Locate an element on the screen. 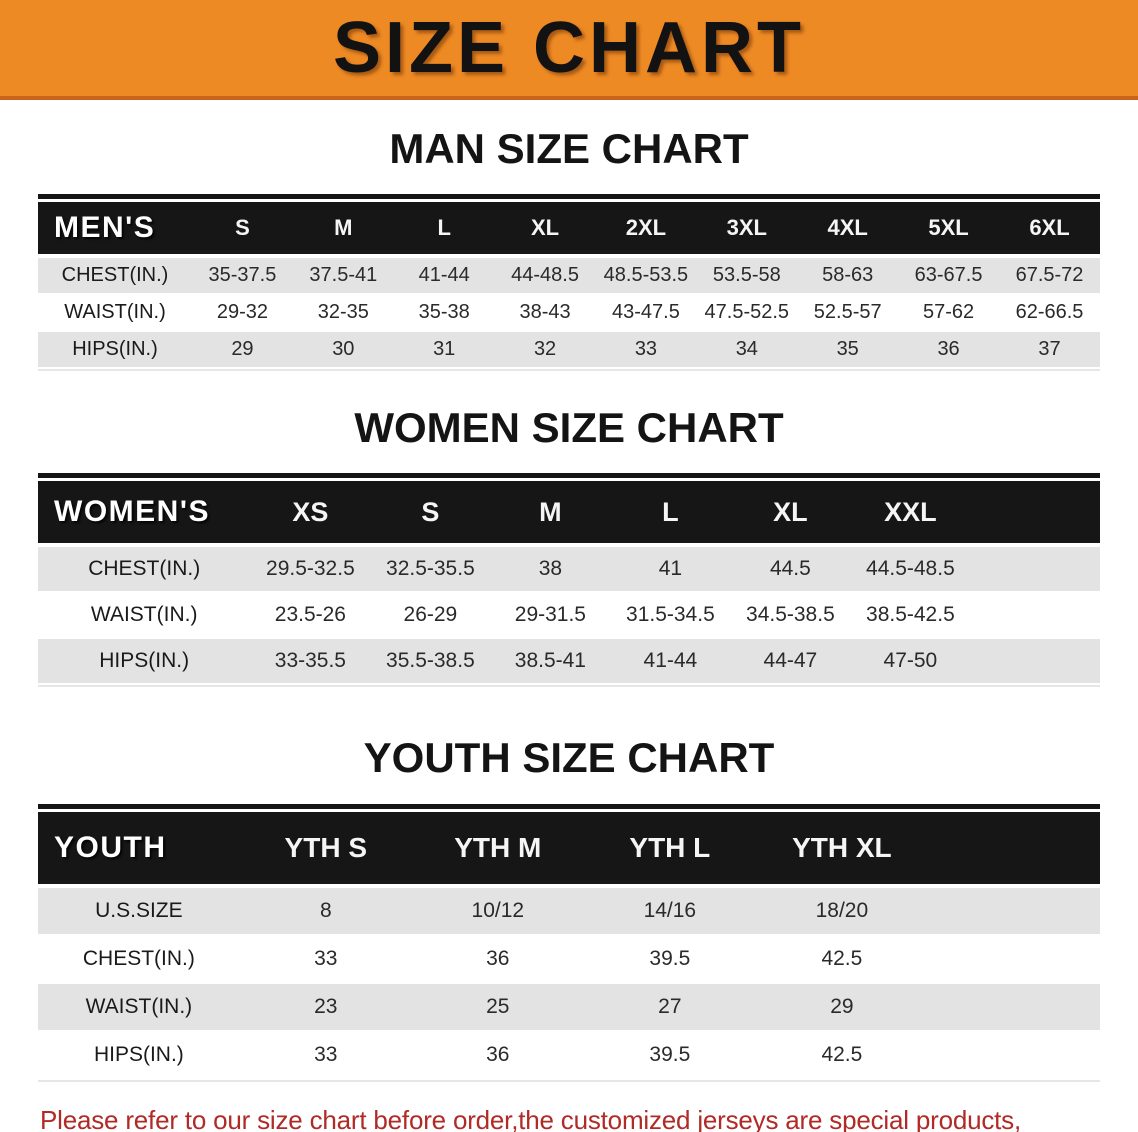  size-column-header: 5XL is located at coordinates (948, 230).